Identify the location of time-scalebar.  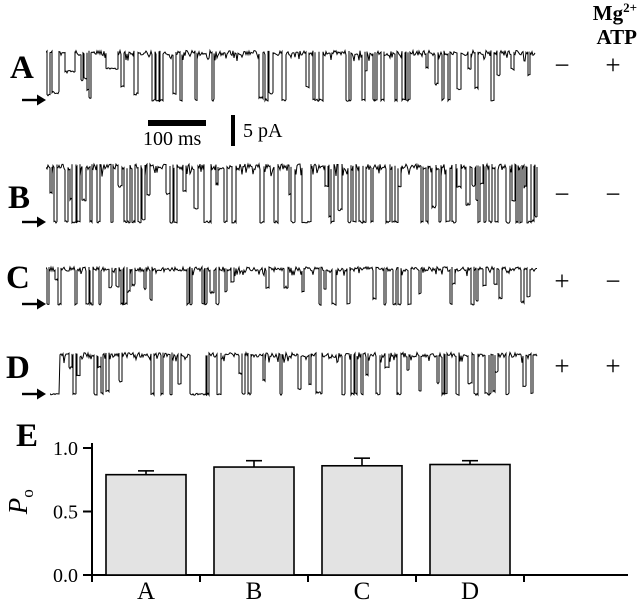
(177, 123).